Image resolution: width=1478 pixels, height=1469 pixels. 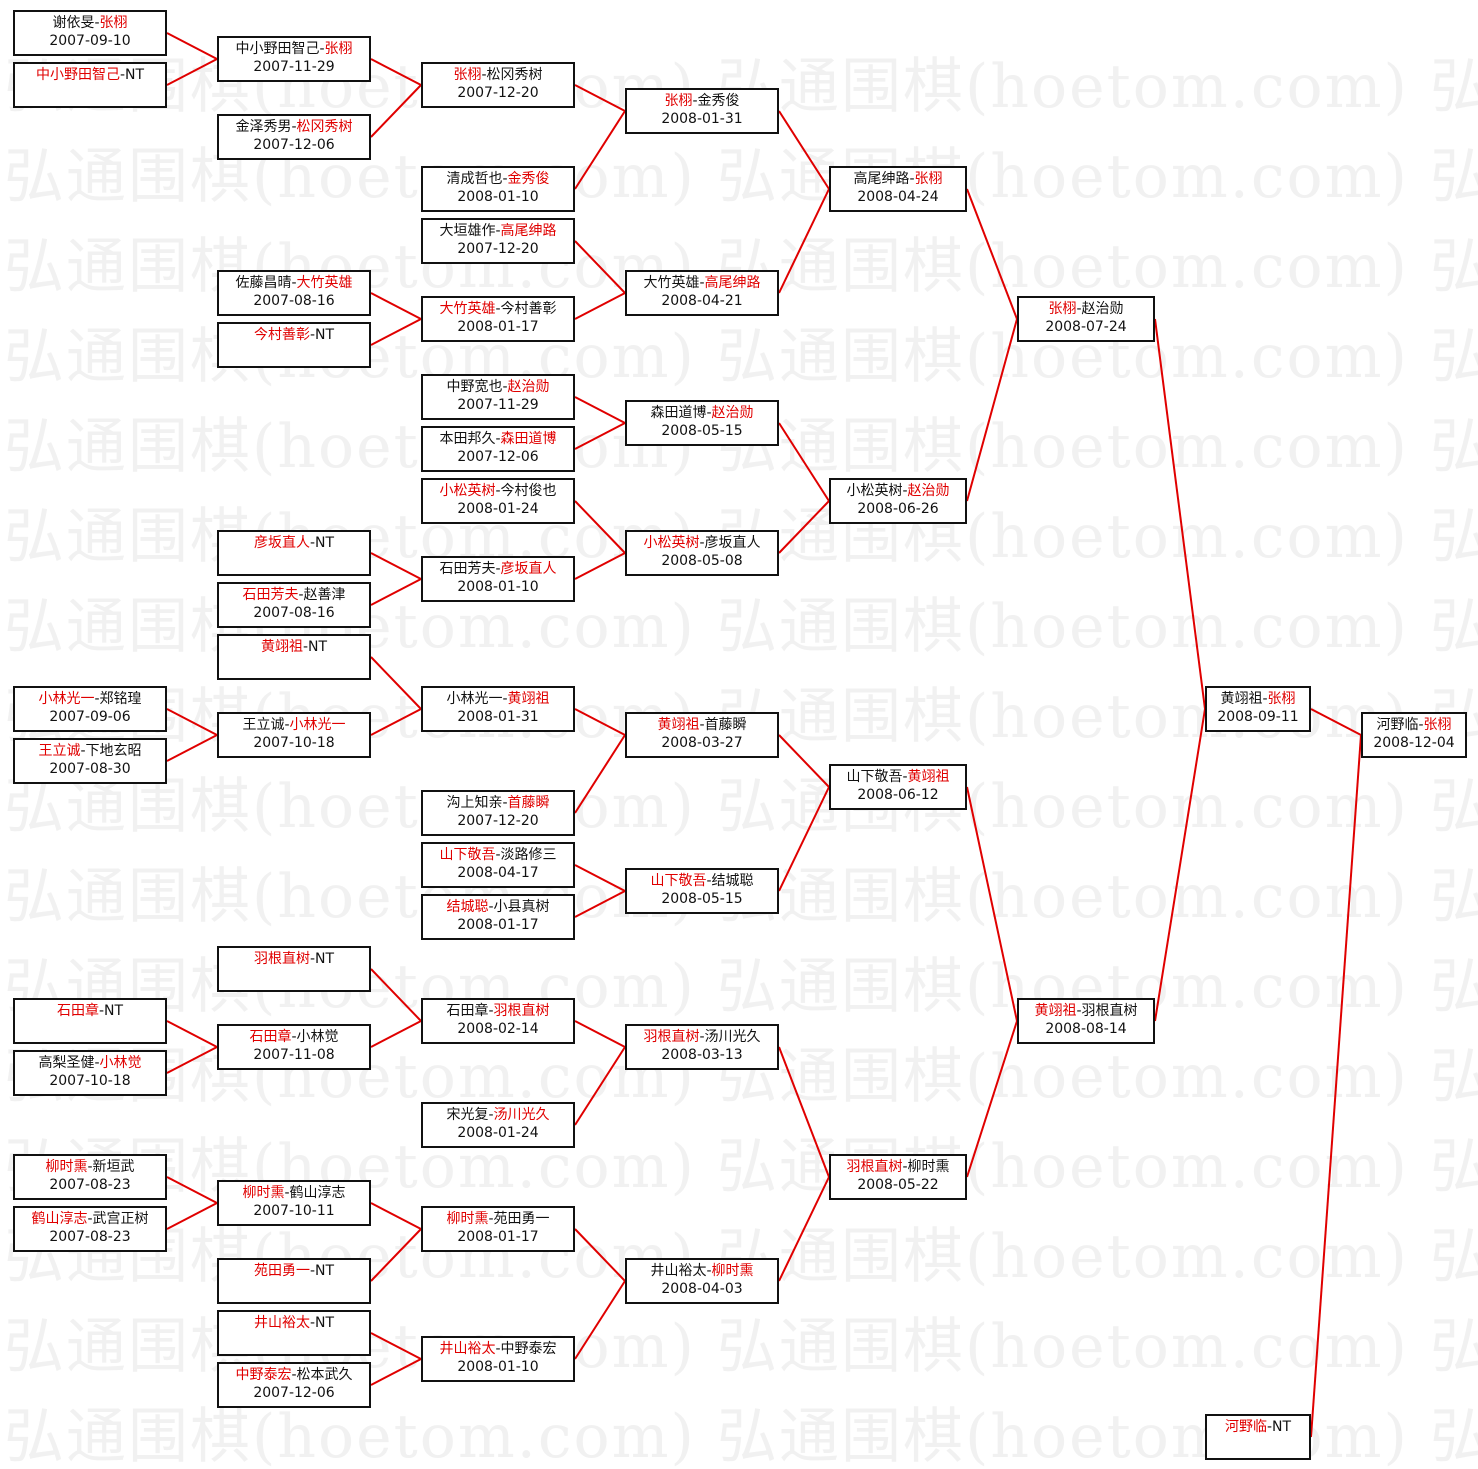 What do you see at coordinates (294, 657) in the screenshot?
I see `match-box: 黄翊祖-NT` at bounding box center [294, 657].